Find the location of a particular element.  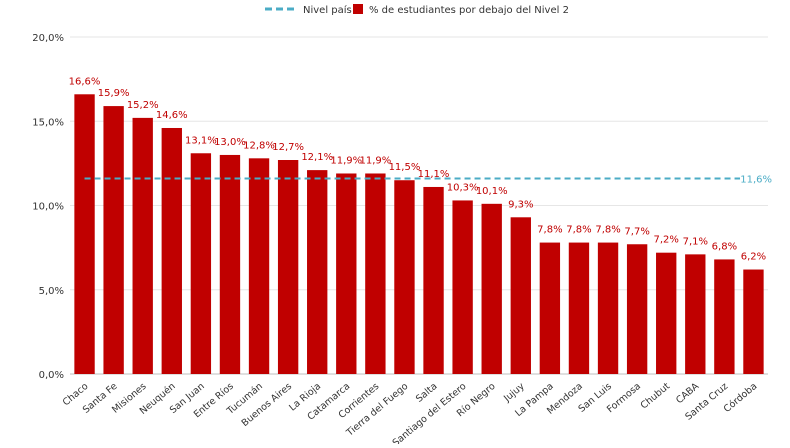

y-tick-label: 10,0% is located at coordinates (48, 207).